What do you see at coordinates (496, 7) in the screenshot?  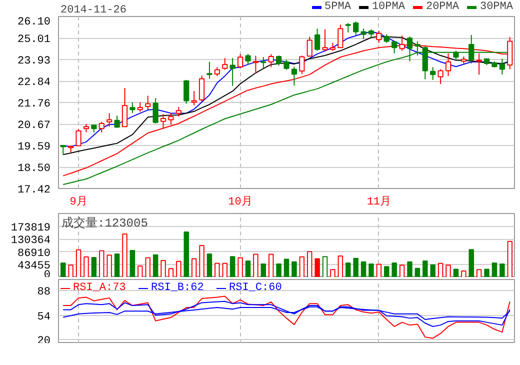 I see `legend-label: 30PMA` at bounding box center [496, 7].